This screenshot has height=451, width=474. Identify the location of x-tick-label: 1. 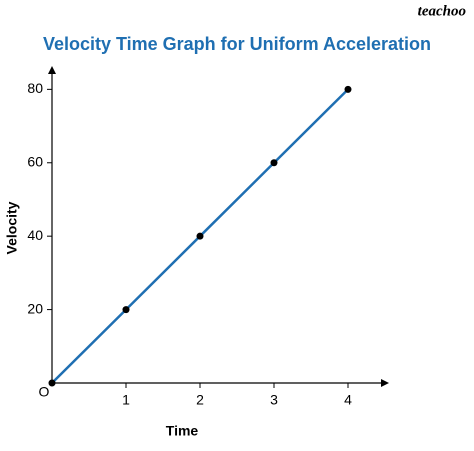
(126, 400).